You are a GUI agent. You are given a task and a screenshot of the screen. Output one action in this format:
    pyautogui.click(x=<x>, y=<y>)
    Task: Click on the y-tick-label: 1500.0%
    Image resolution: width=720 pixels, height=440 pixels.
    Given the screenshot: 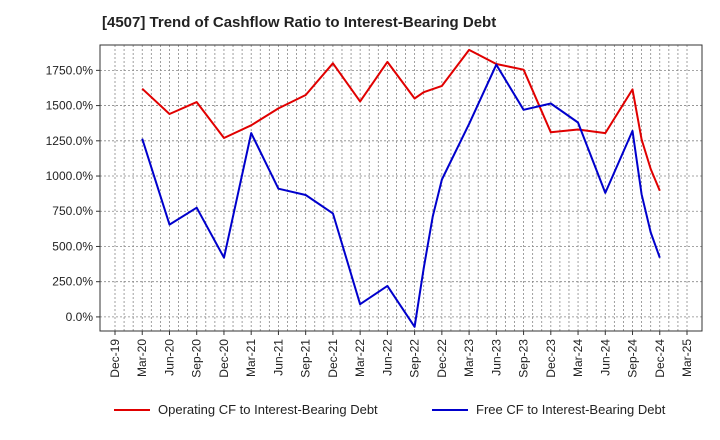 What is the action you would take?
    pyautogui.click(x=70, y=106)
    